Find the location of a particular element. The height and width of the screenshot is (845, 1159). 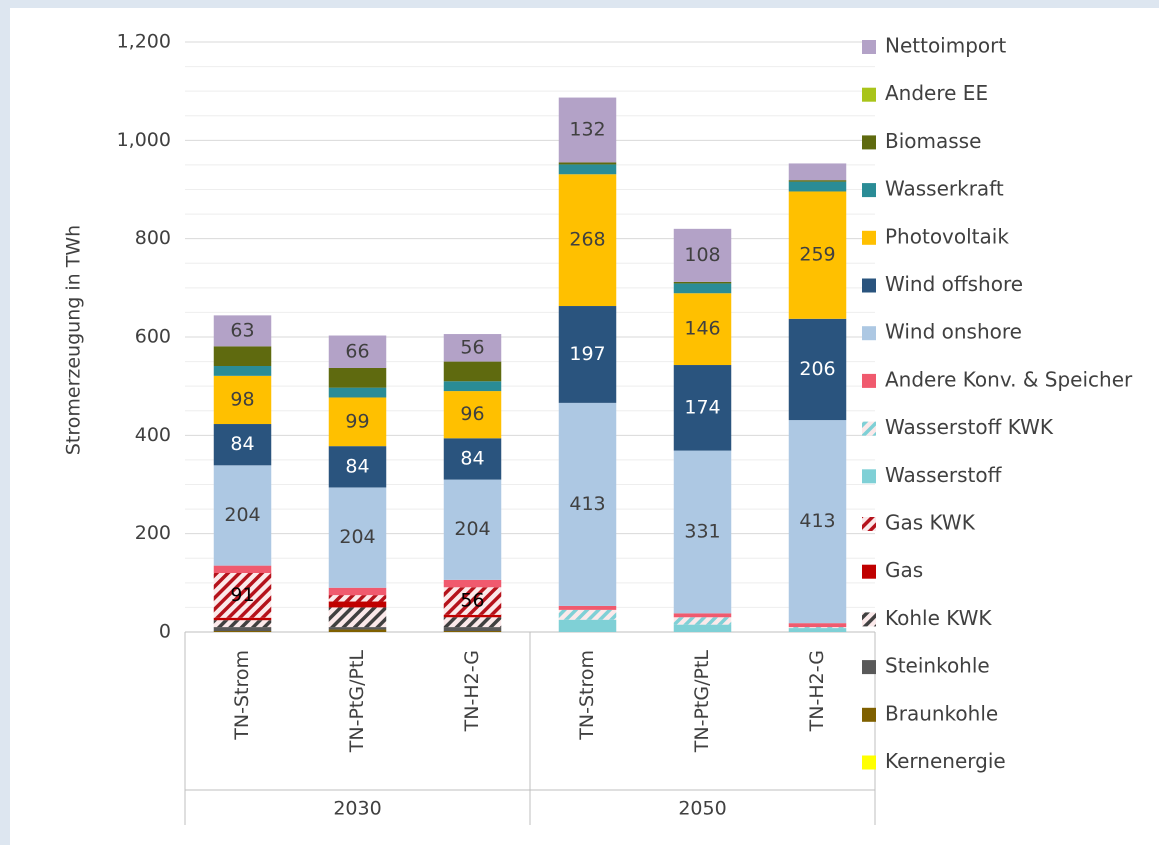

y-tick-label: 400 is located at coordinates (153, 435).